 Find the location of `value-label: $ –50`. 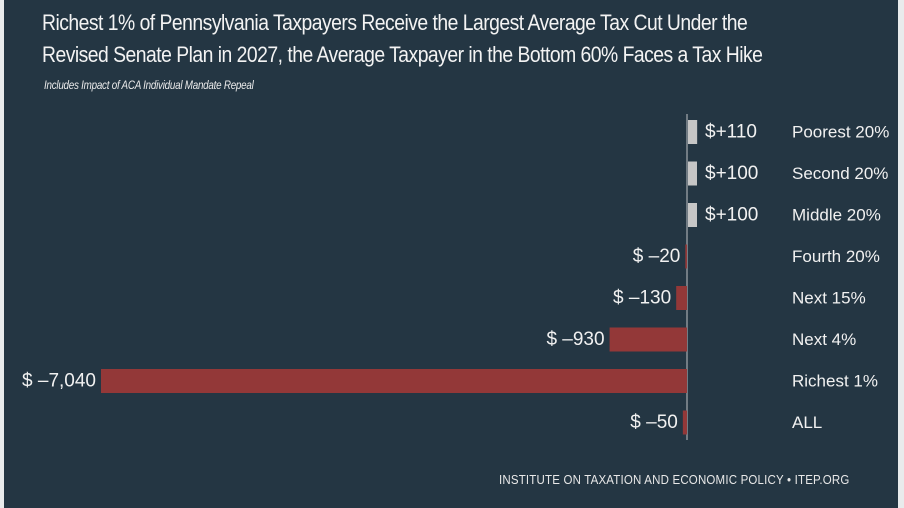

value-label: $ –50 is located at coordinates (654, 422).